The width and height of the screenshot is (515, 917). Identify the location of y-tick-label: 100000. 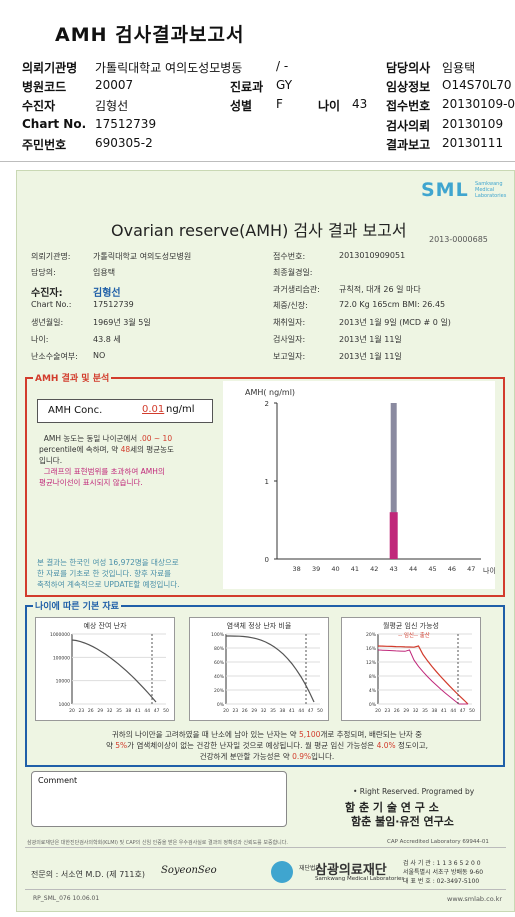
(61, 658).